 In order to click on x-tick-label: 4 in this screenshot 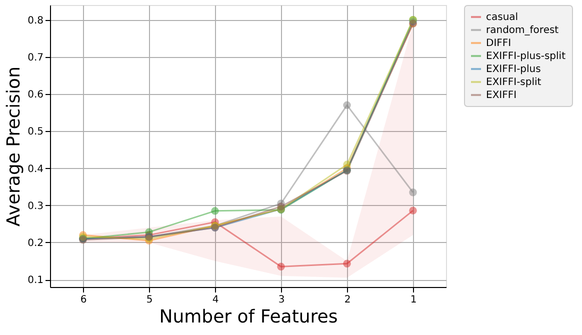, I will do `click(215, 300)`.